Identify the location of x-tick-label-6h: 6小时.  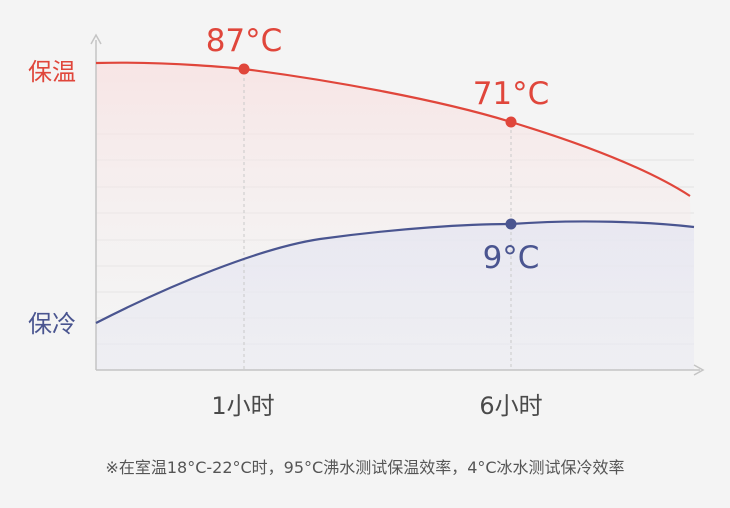
(510, 406).